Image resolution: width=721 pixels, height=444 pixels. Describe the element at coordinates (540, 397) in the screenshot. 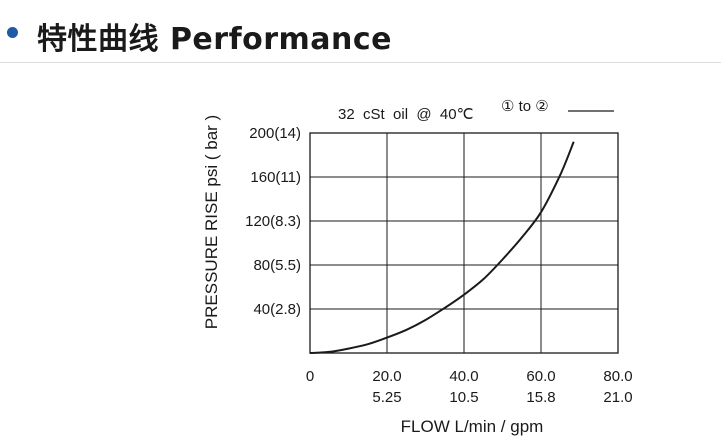

I see `x-tick-label-gpm: 15.8` at that location.